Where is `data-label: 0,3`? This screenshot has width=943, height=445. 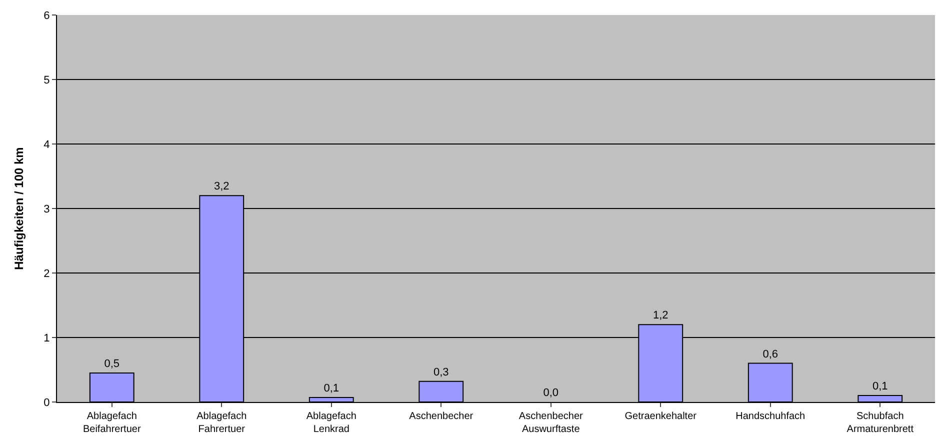 data-label: 0,3 is located at coordinates (441, 372).